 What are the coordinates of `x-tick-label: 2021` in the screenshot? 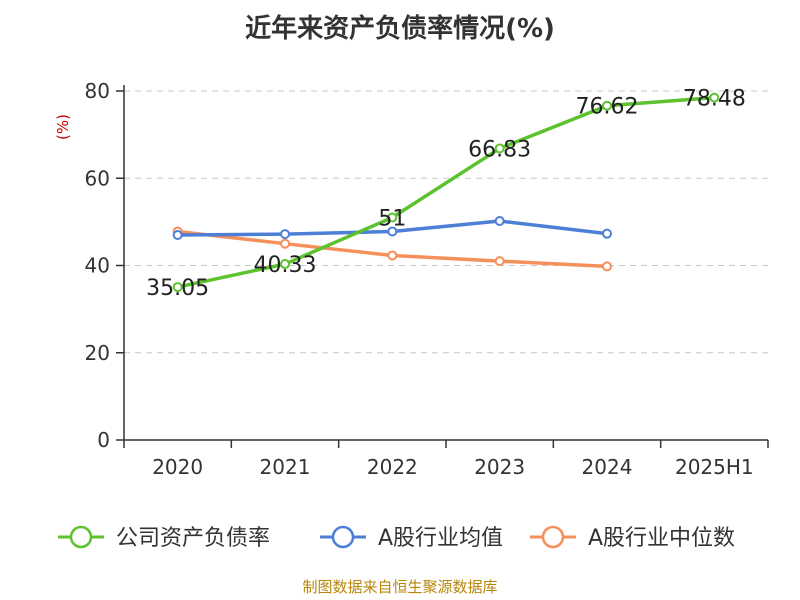 It's located at (285, 467).